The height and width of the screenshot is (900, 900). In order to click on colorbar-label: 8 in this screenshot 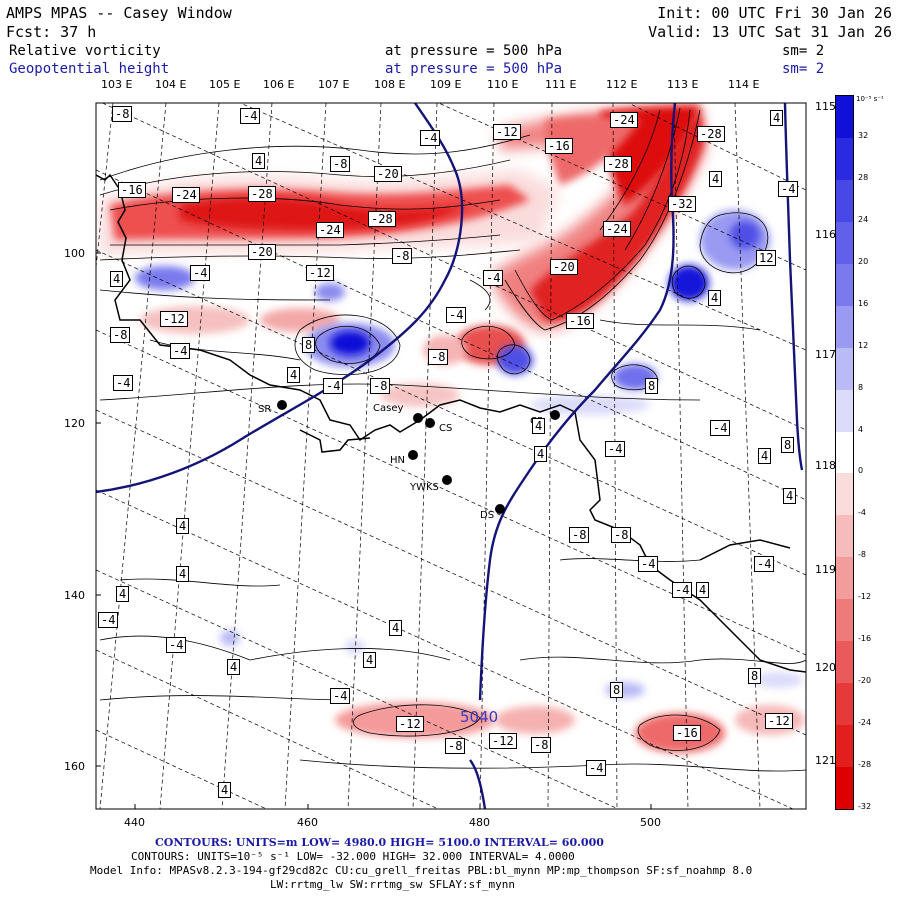, I will do `click(861, 387)`.